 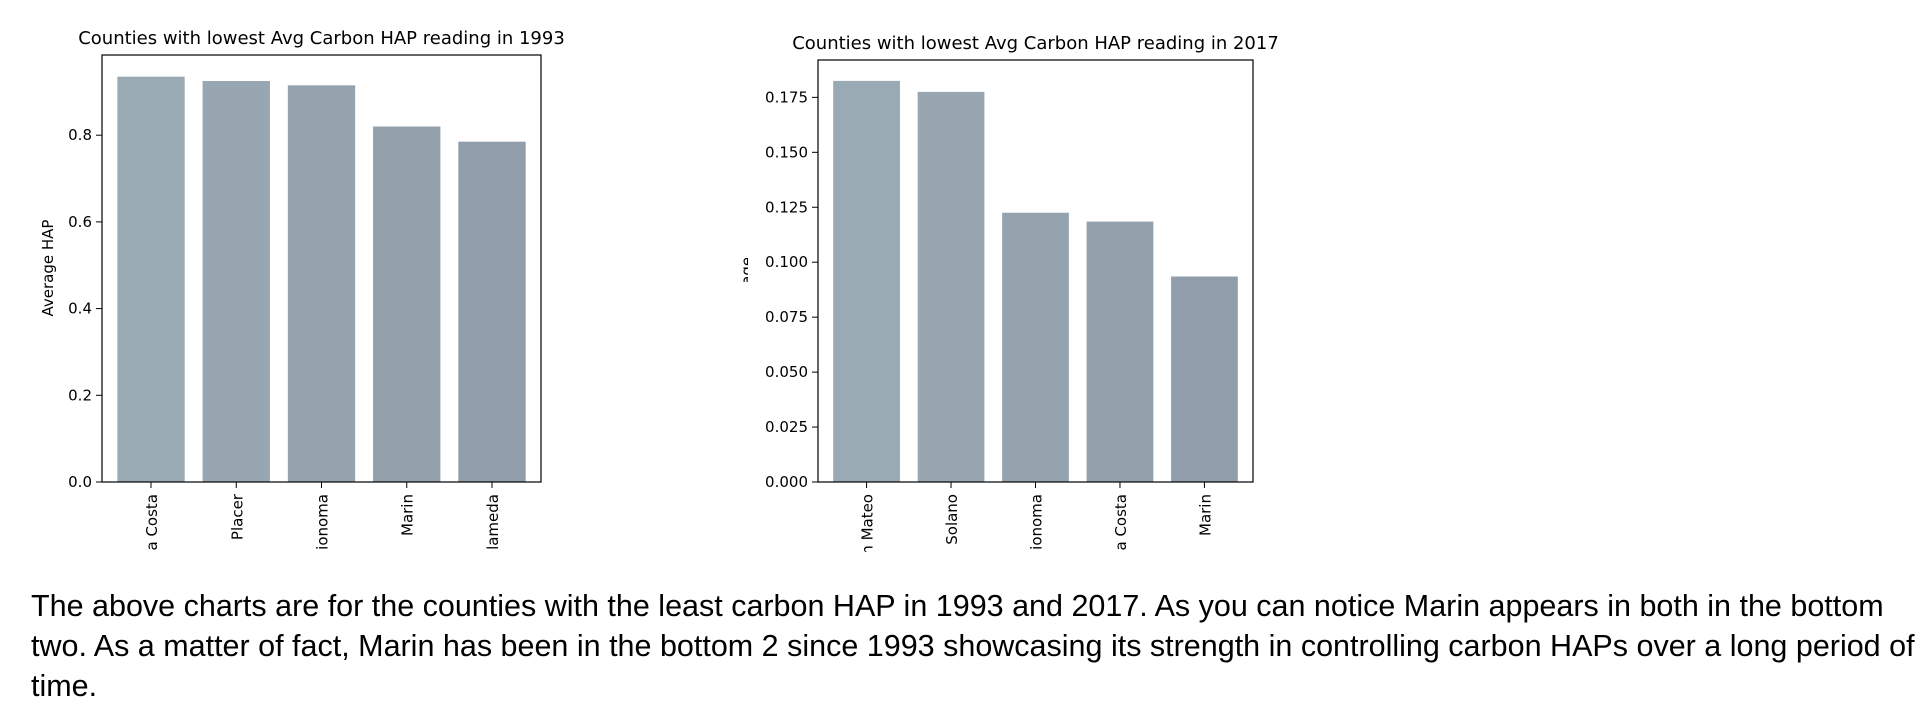 I want to click on x-tick-label-0: n Mateo, so click(x=868, y=524).